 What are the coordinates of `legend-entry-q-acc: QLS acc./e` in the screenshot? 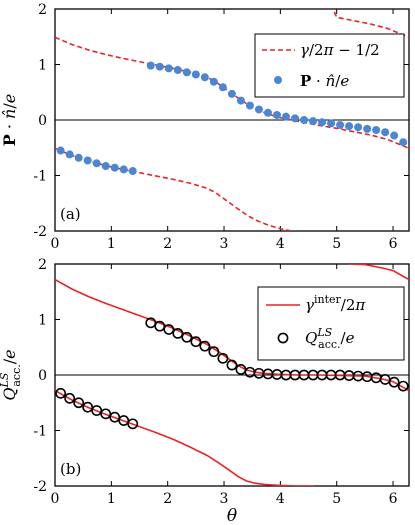 It's located at (330, 338).